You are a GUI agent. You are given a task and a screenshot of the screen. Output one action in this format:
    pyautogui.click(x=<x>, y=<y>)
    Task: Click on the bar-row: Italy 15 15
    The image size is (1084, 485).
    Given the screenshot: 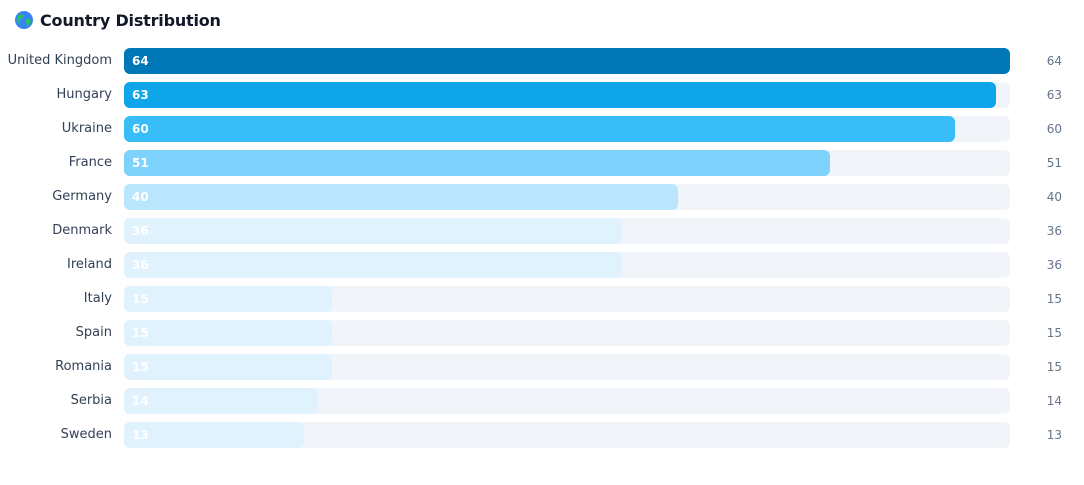 What is the action you would take?
    pyautogui.click(x=542, y=299)
    